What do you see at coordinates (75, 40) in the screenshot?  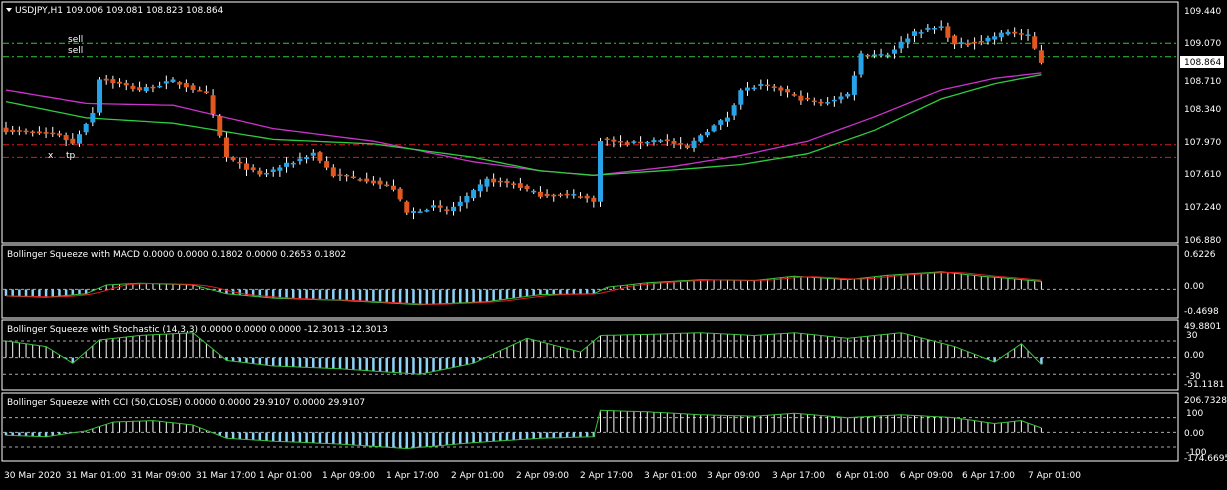 I see `sell-label-1: sell` at bounding box center [75, 40].